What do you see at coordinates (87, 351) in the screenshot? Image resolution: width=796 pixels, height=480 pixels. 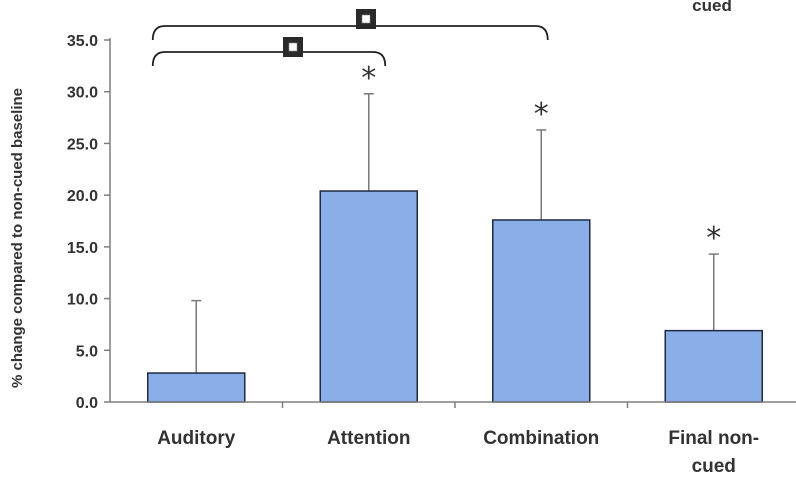 I see `y-tick-label: 5.0` at bounding box center [87, 351].